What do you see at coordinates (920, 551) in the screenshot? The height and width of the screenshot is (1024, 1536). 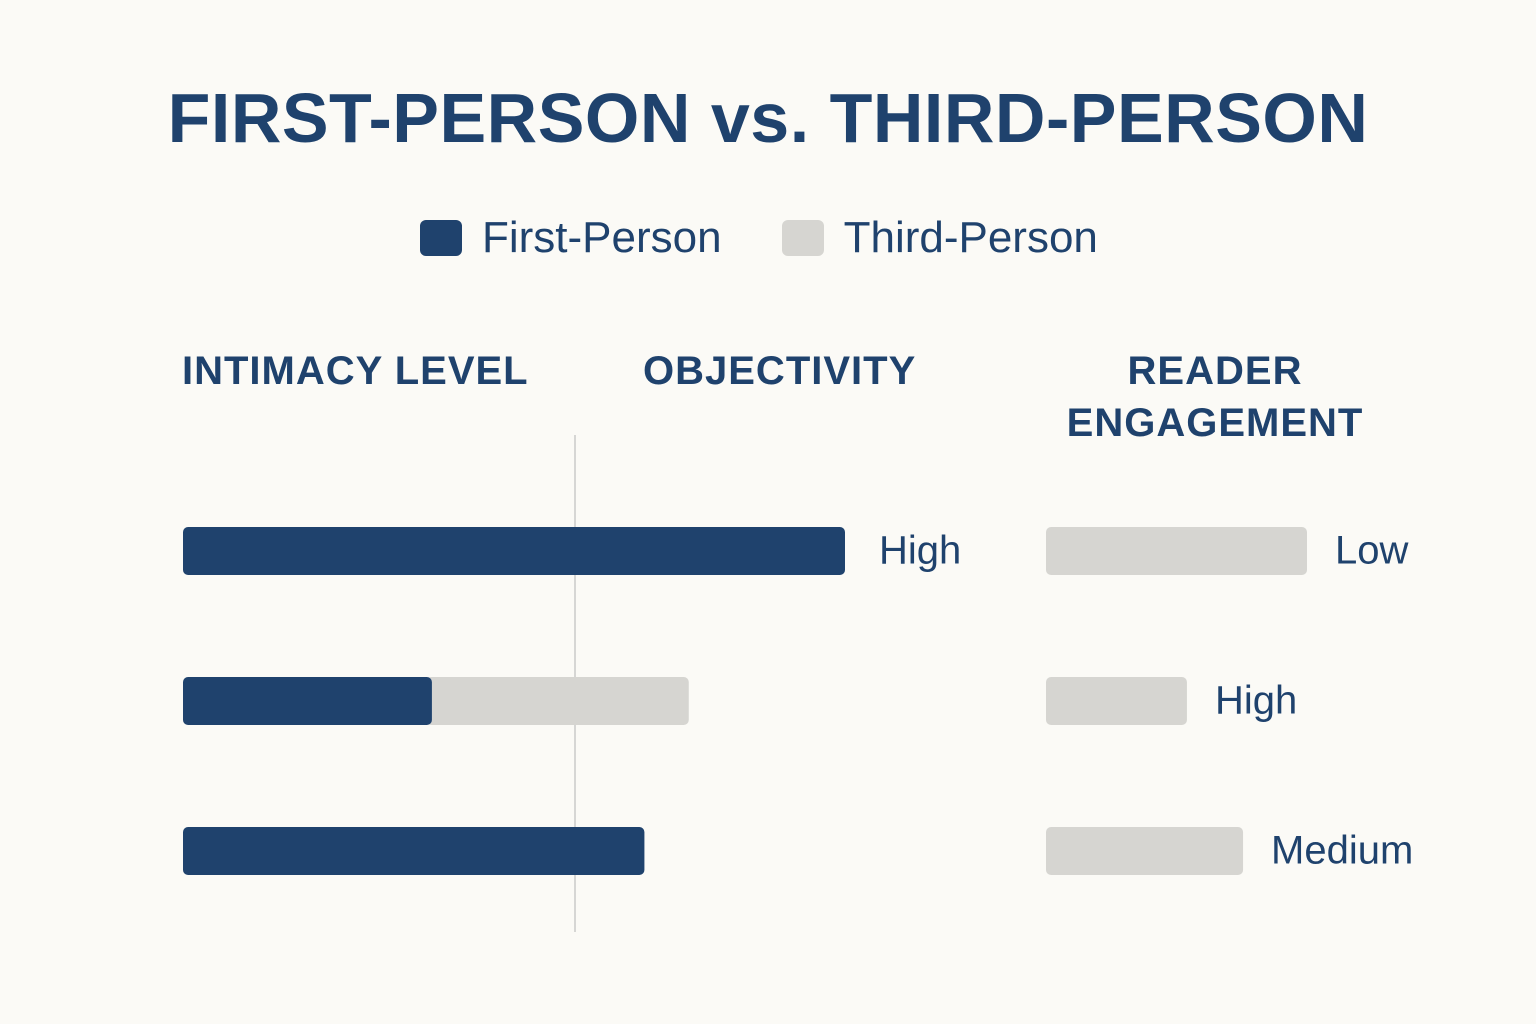 I see `bar-label-left-1: High` at bounding box center [920, 551].